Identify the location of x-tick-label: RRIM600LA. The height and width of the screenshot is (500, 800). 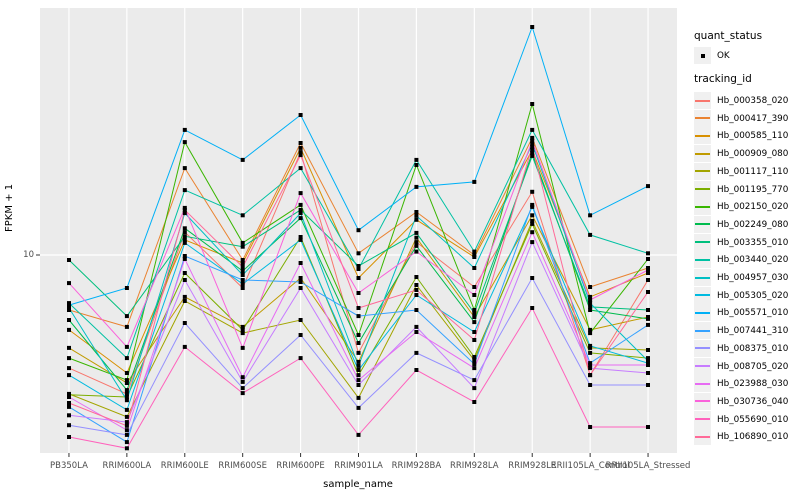
(127, 466).